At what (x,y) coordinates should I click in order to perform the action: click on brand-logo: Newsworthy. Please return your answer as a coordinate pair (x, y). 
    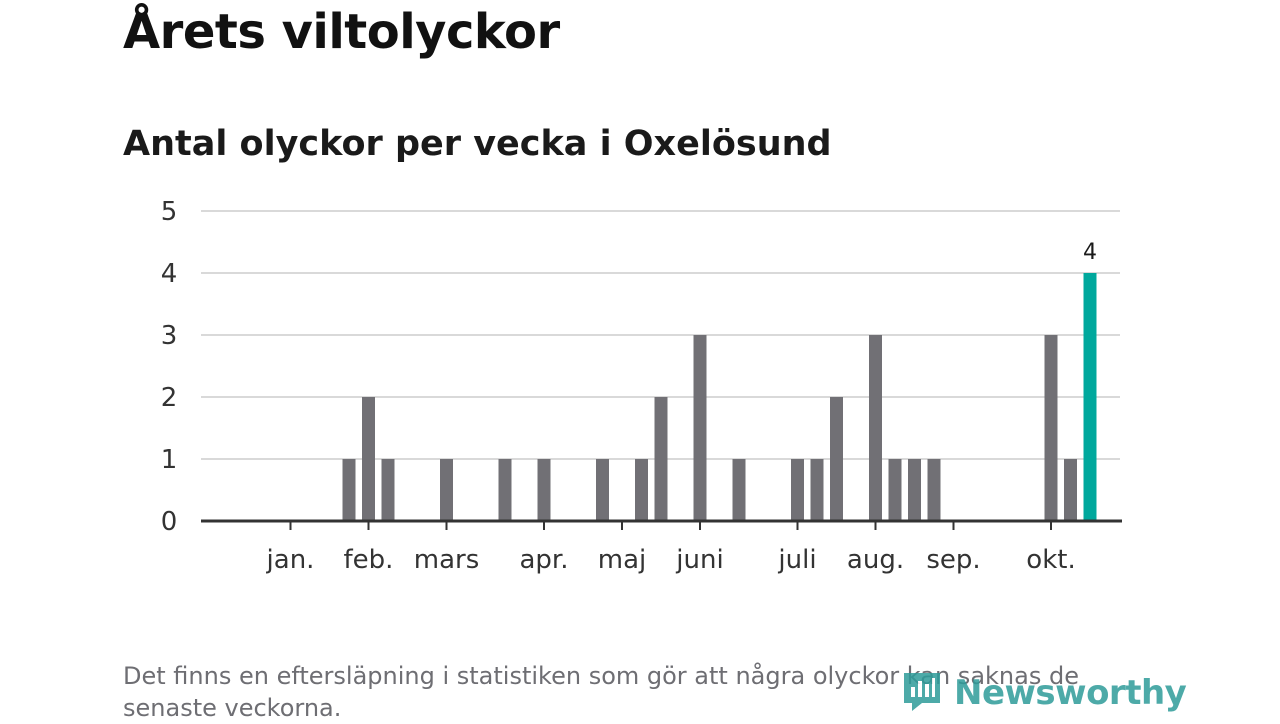
    Looking at the image, I should click on (1043, 693).